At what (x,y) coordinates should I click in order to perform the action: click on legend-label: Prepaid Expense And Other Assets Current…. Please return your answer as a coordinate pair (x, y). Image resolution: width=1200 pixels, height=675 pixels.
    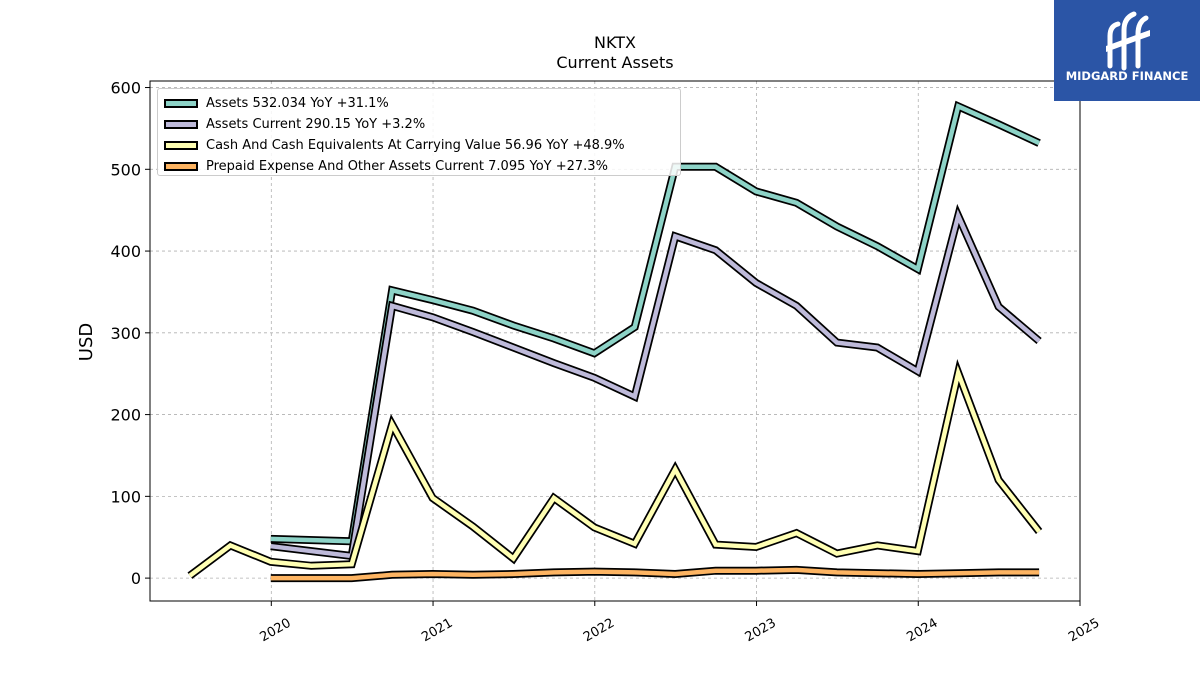
    Looking at the image, I should click on (407, 166).